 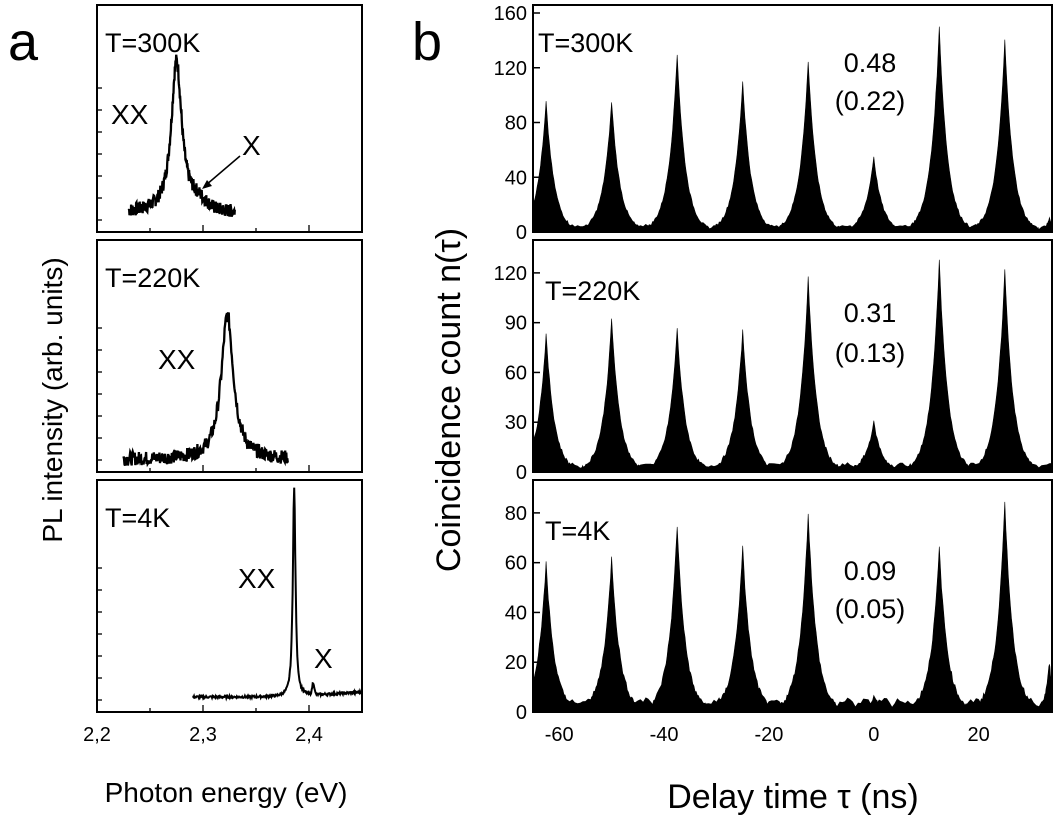 I want to click on g2-value: 0.09, so click(x=870, y=571).